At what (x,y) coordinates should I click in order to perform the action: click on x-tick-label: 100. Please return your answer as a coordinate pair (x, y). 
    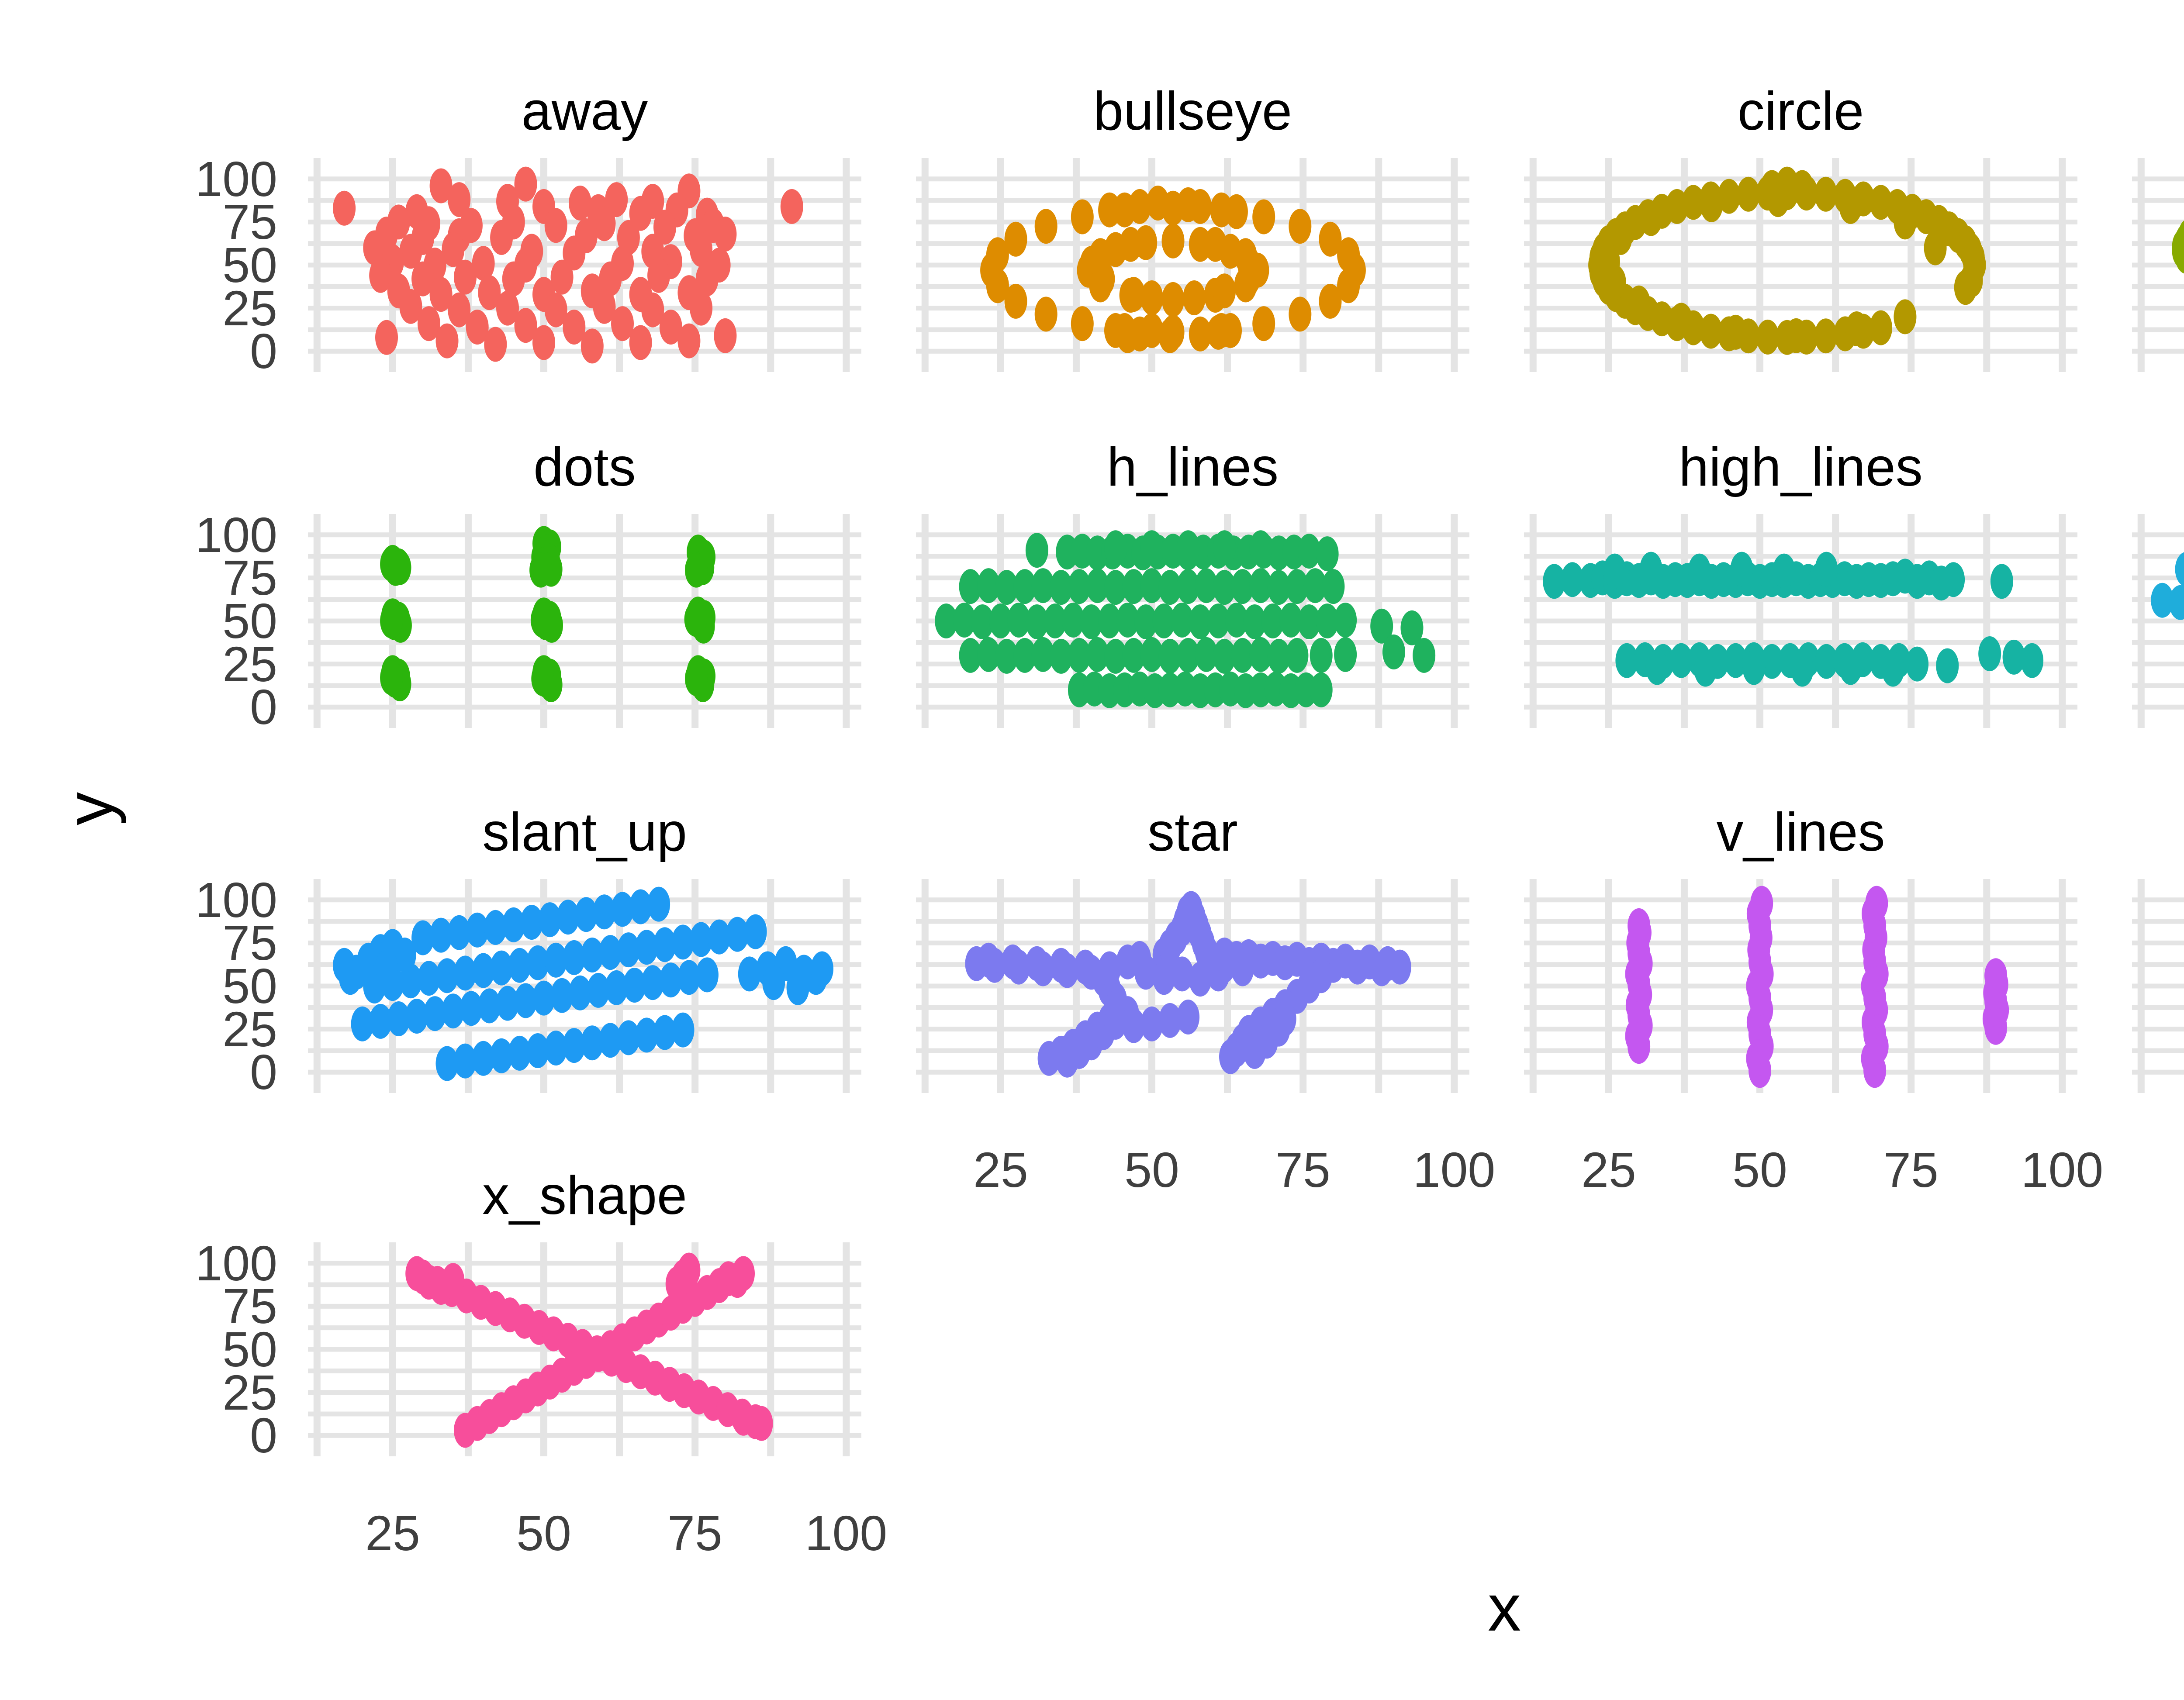
    Looking at the image, I should click on (846, 1534).